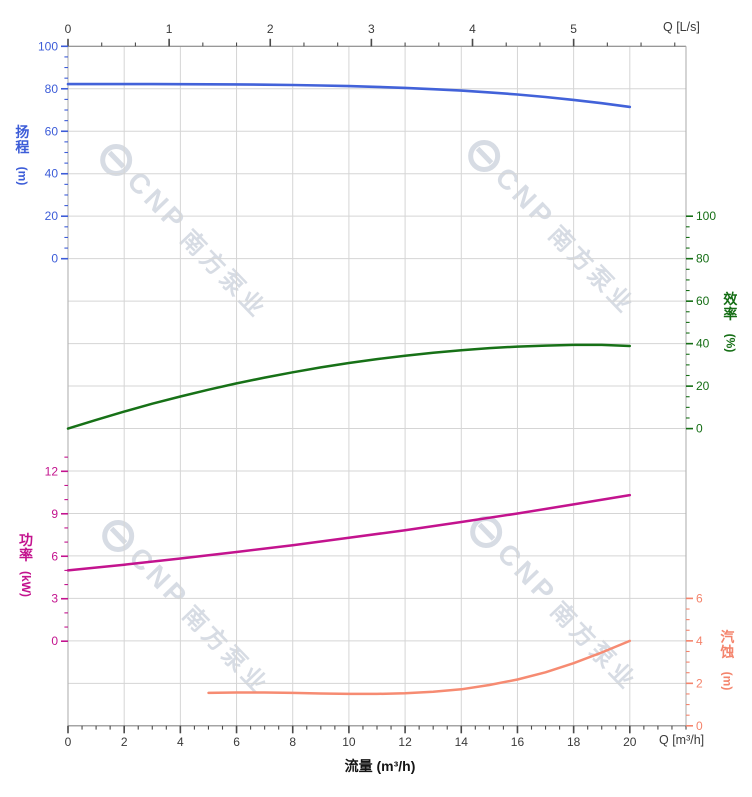 The width and height of the screenshot is (752, 797). What do you see at coordinates (52, 471) in the screenshot?
I see `power-axis-tick-label: 12` at bounding box center [52, 471].